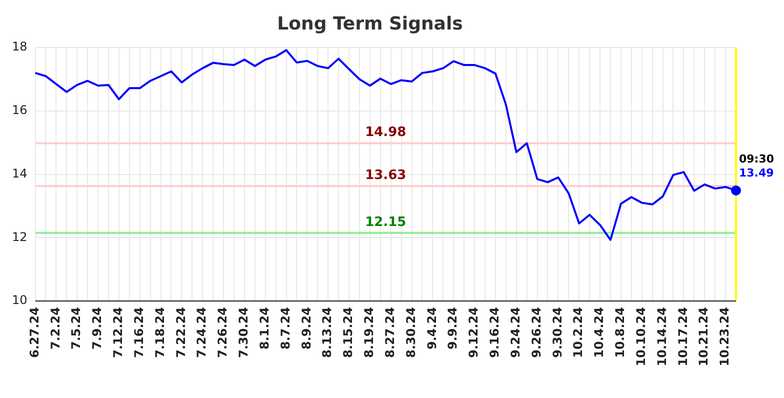  I want to click on x-tick-label: 8.7.24, so click(285, 328).